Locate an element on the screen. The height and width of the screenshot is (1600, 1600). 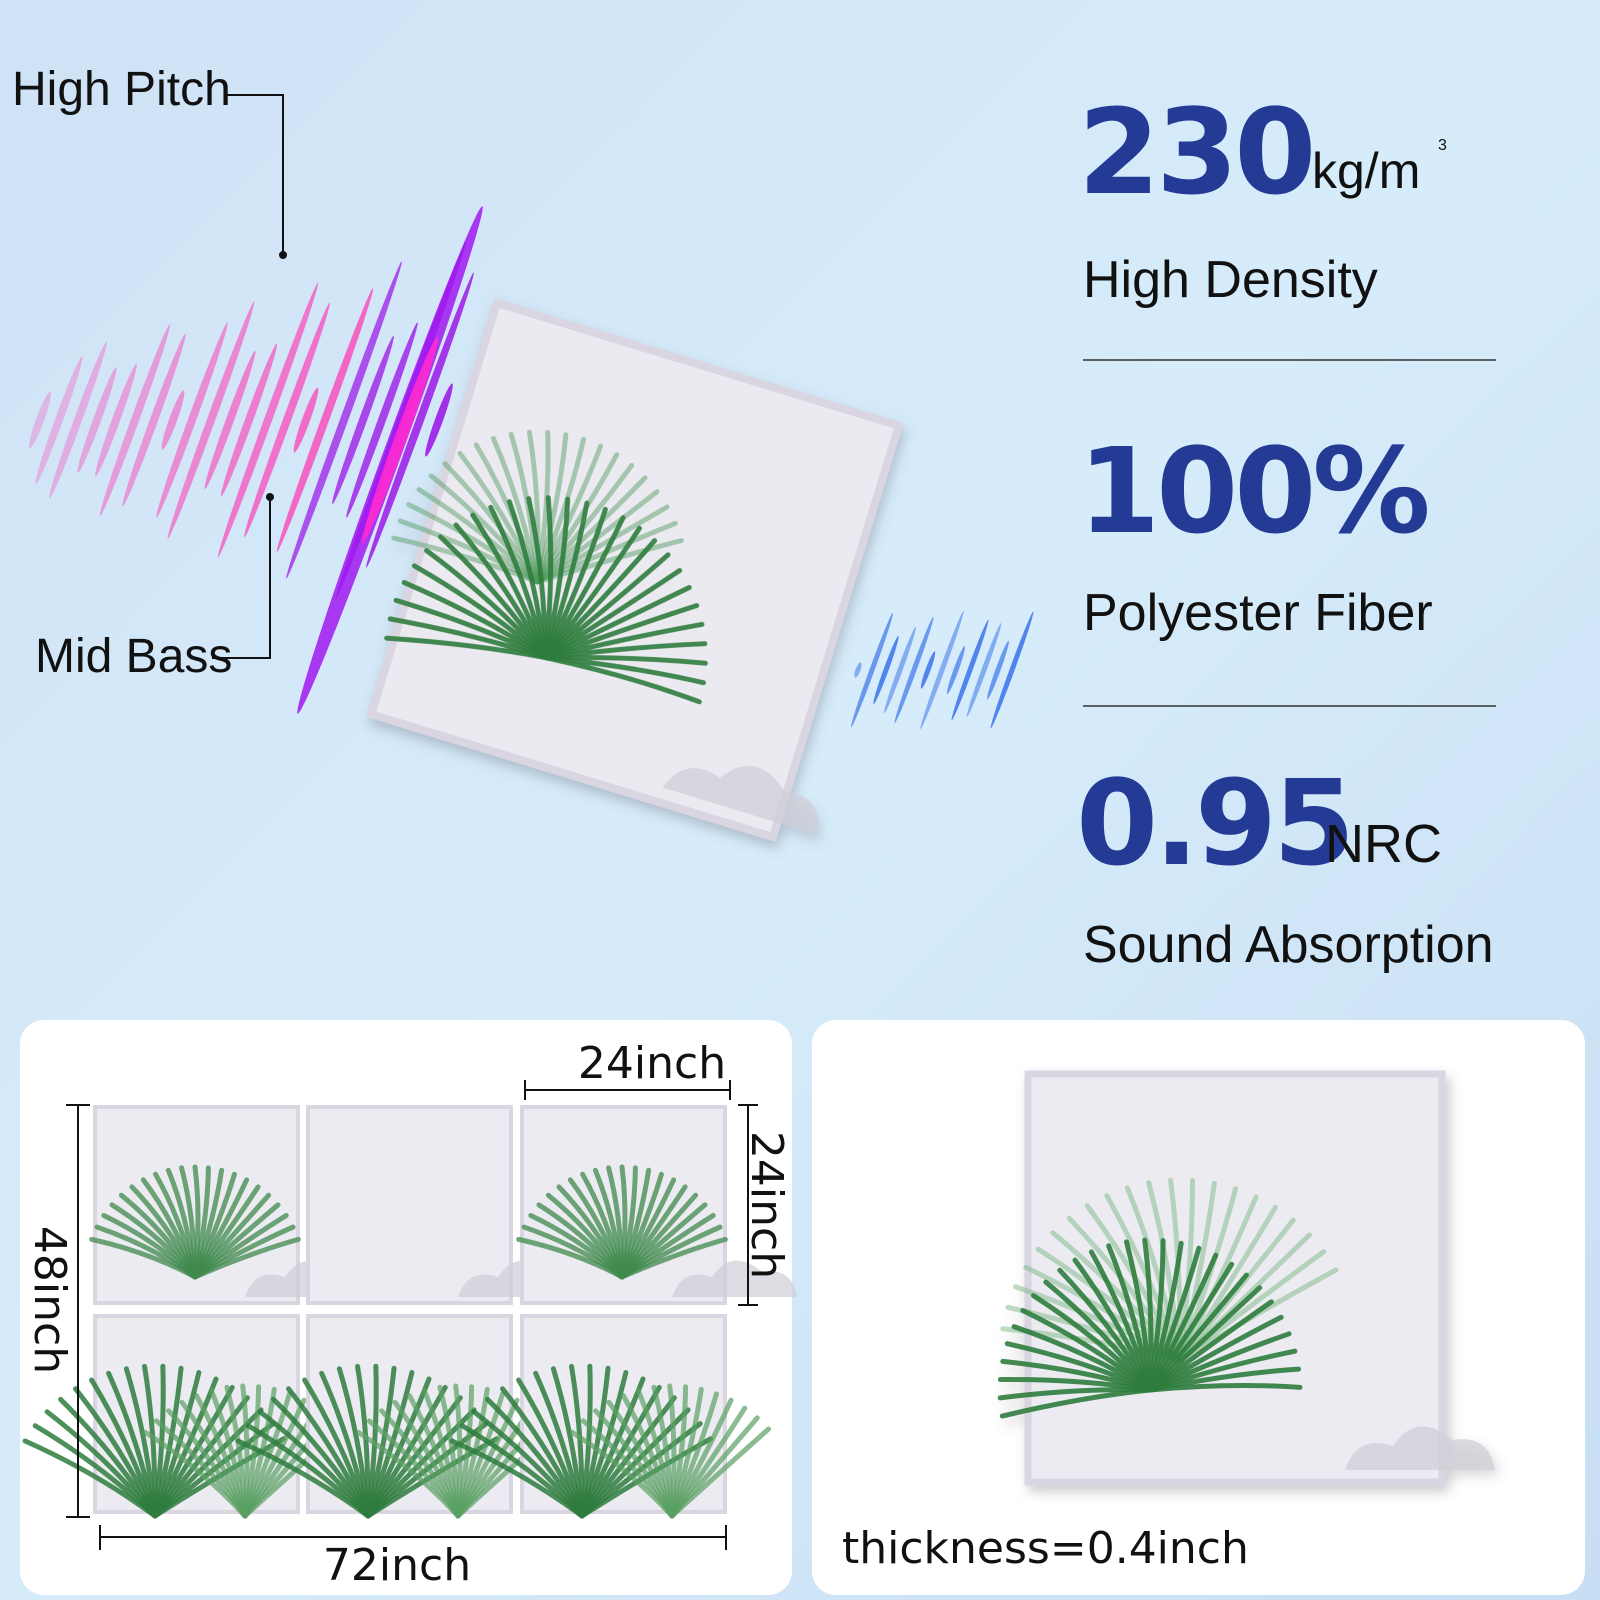
callout-lines is located at coordinates (248, 376).